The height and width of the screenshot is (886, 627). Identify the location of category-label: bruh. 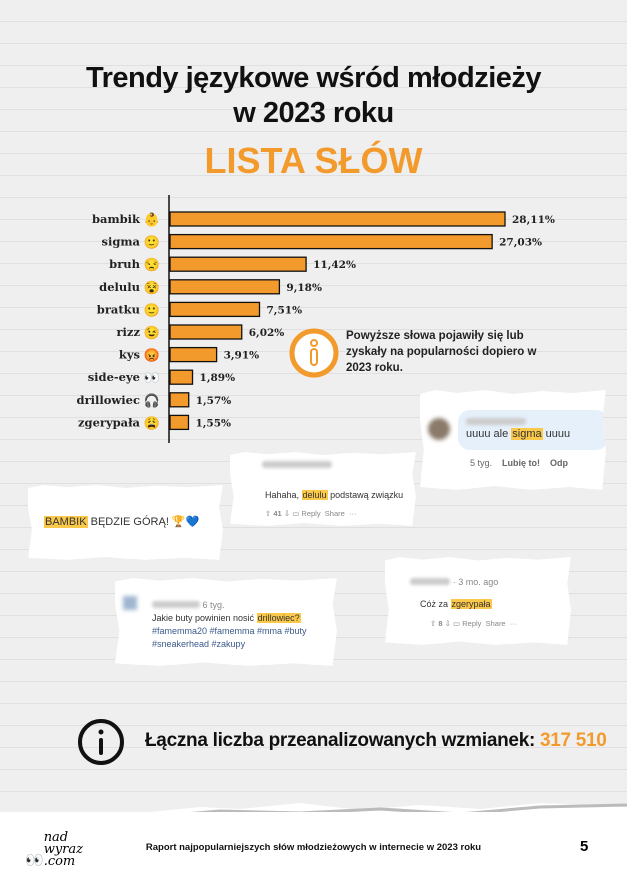
(124, 264).